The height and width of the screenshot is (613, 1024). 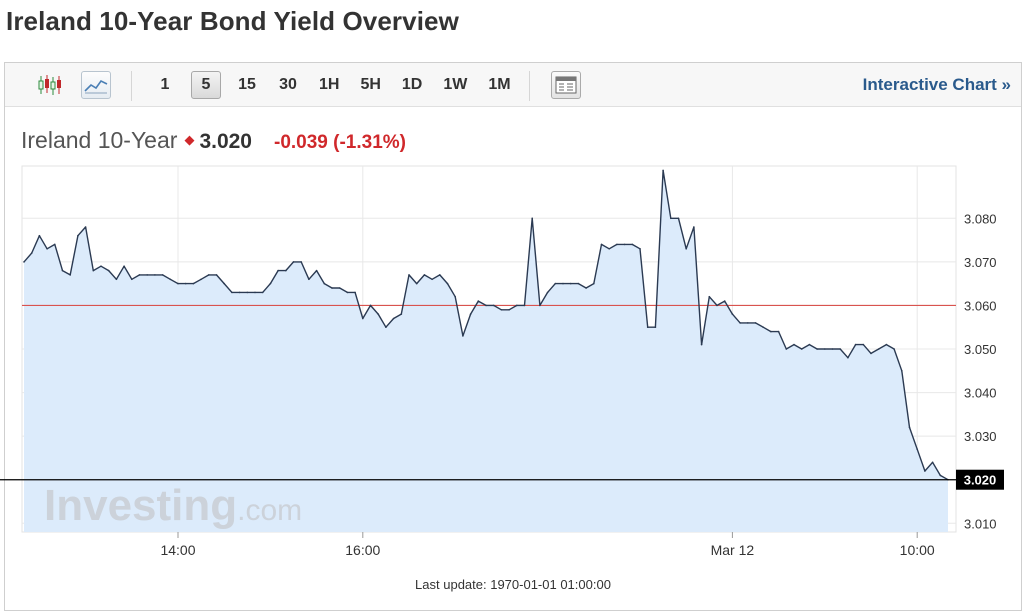 I want to click on timeframe-15: 15, so click(x=247, y=84).